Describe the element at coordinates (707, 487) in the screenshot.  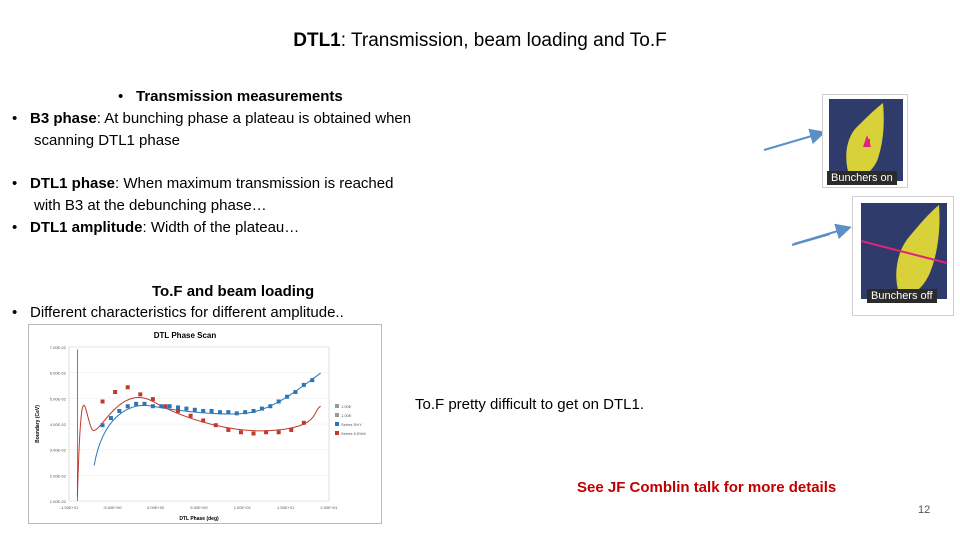
I see `reference-note: See JF Comblin talk for more details` at that location.